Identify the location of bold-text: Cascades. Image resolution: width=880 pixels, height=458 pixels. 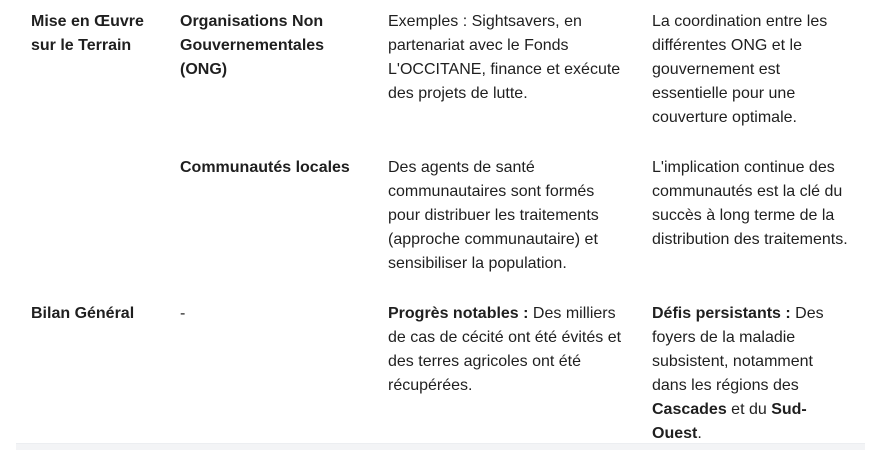
(689, 409).